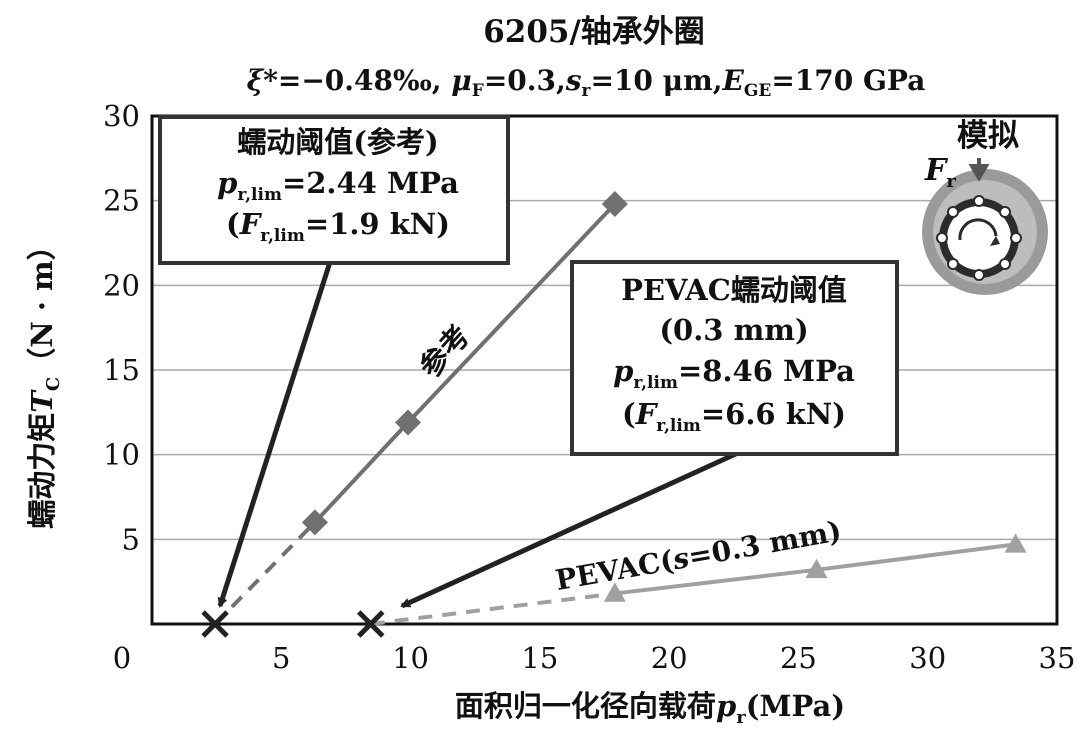 The height and width of the screenshot is (741, 1080). I want to click on x-tick-label: 15, so click(539, 658).